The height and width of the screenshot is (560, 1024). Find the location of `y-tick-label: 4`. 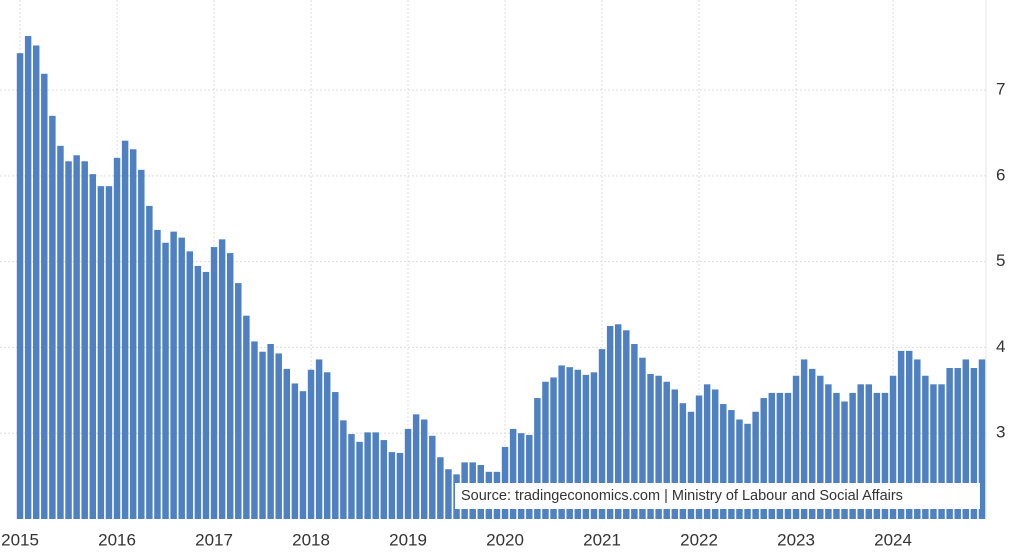

y-tick-label: 4 is located at coordinates (1000, 346).